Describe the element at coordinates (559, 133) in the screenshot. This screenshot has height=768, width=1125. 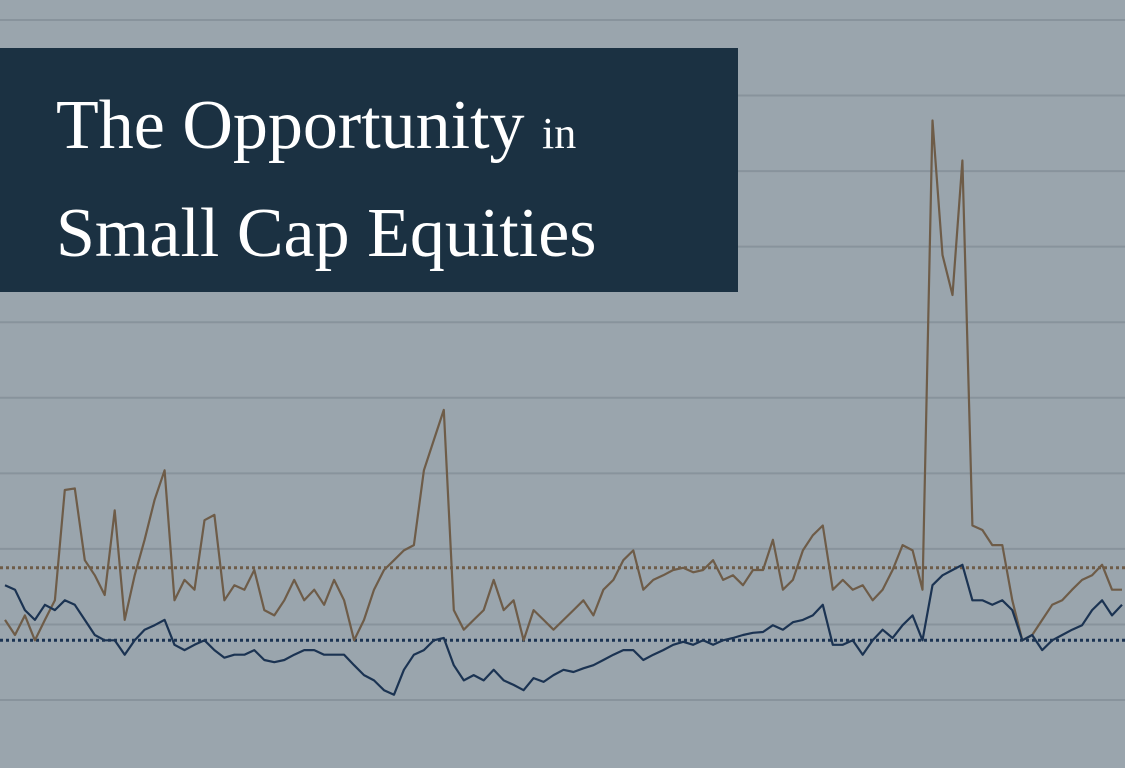
I see `title-text-small: in` at that location.